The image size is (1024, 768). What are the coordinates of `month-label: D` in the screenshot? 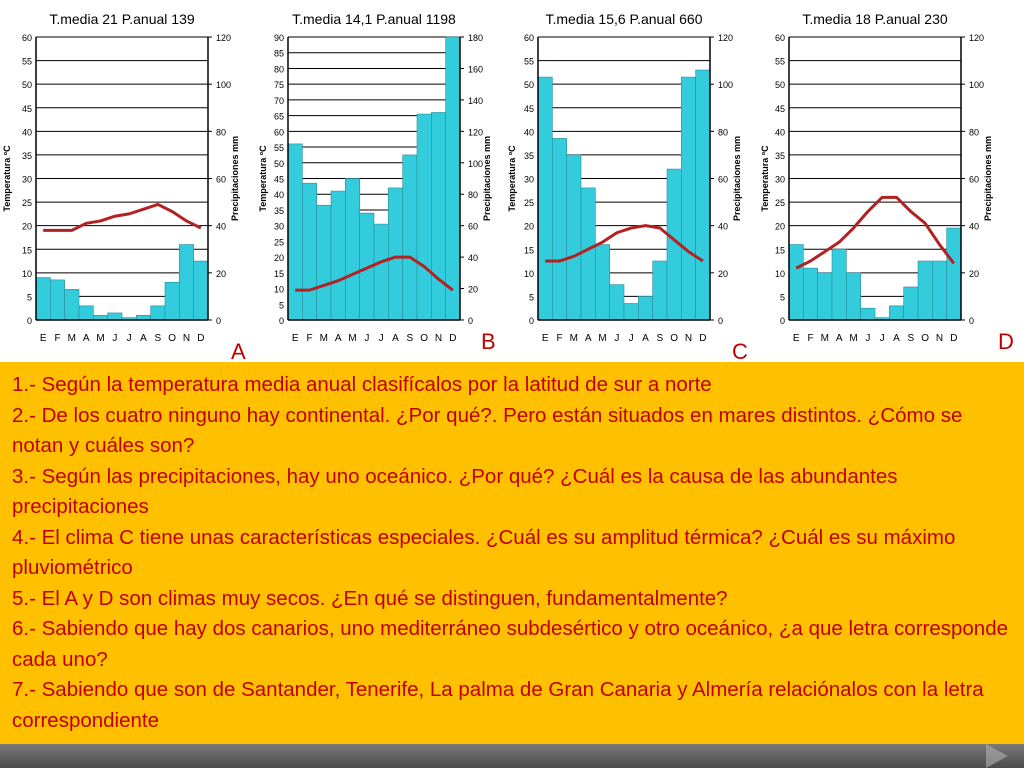 It's located at (200, 338).